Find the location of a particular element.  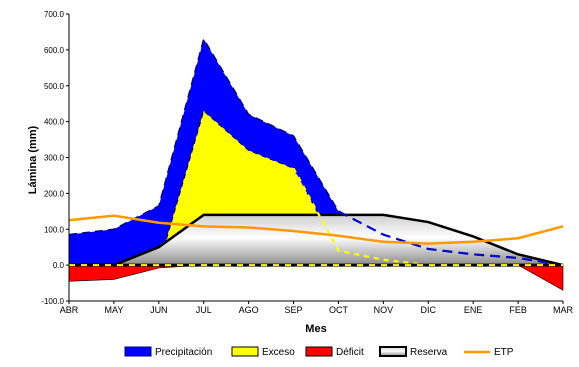

x-tick-label: DIC is located at coordinates (429, 310).